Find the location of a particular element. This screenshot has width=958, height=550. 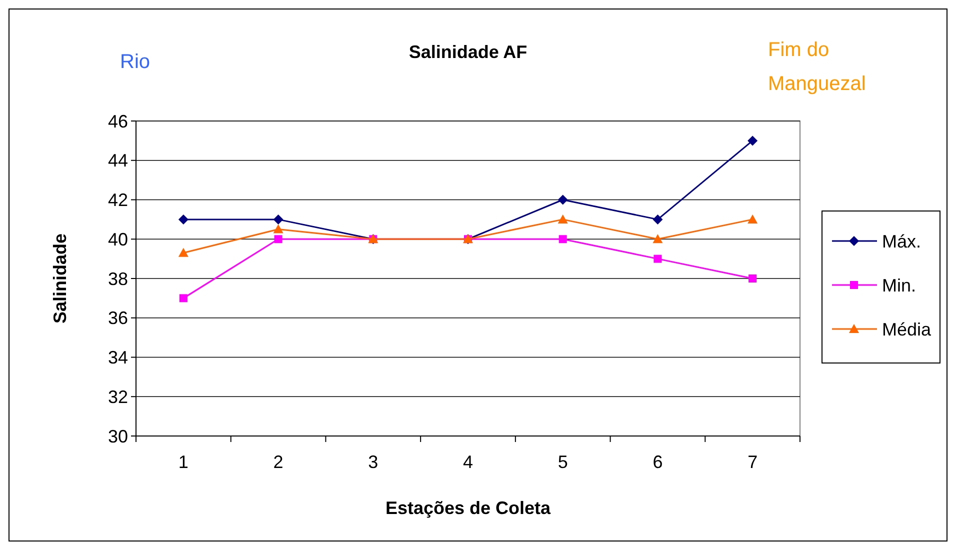

x-tick-label: 6 is located at coordinates (657, 462).